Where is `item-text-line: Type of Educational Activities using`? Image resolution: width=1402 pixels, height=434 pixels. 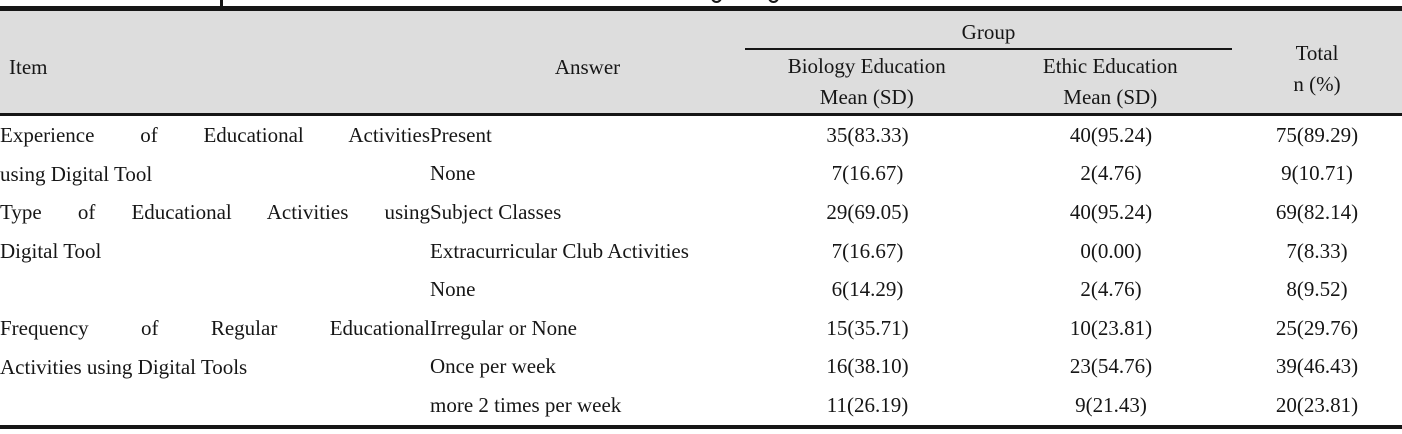
item-text-line: Type of Educational Activities using is located at coordinates (215, 212).